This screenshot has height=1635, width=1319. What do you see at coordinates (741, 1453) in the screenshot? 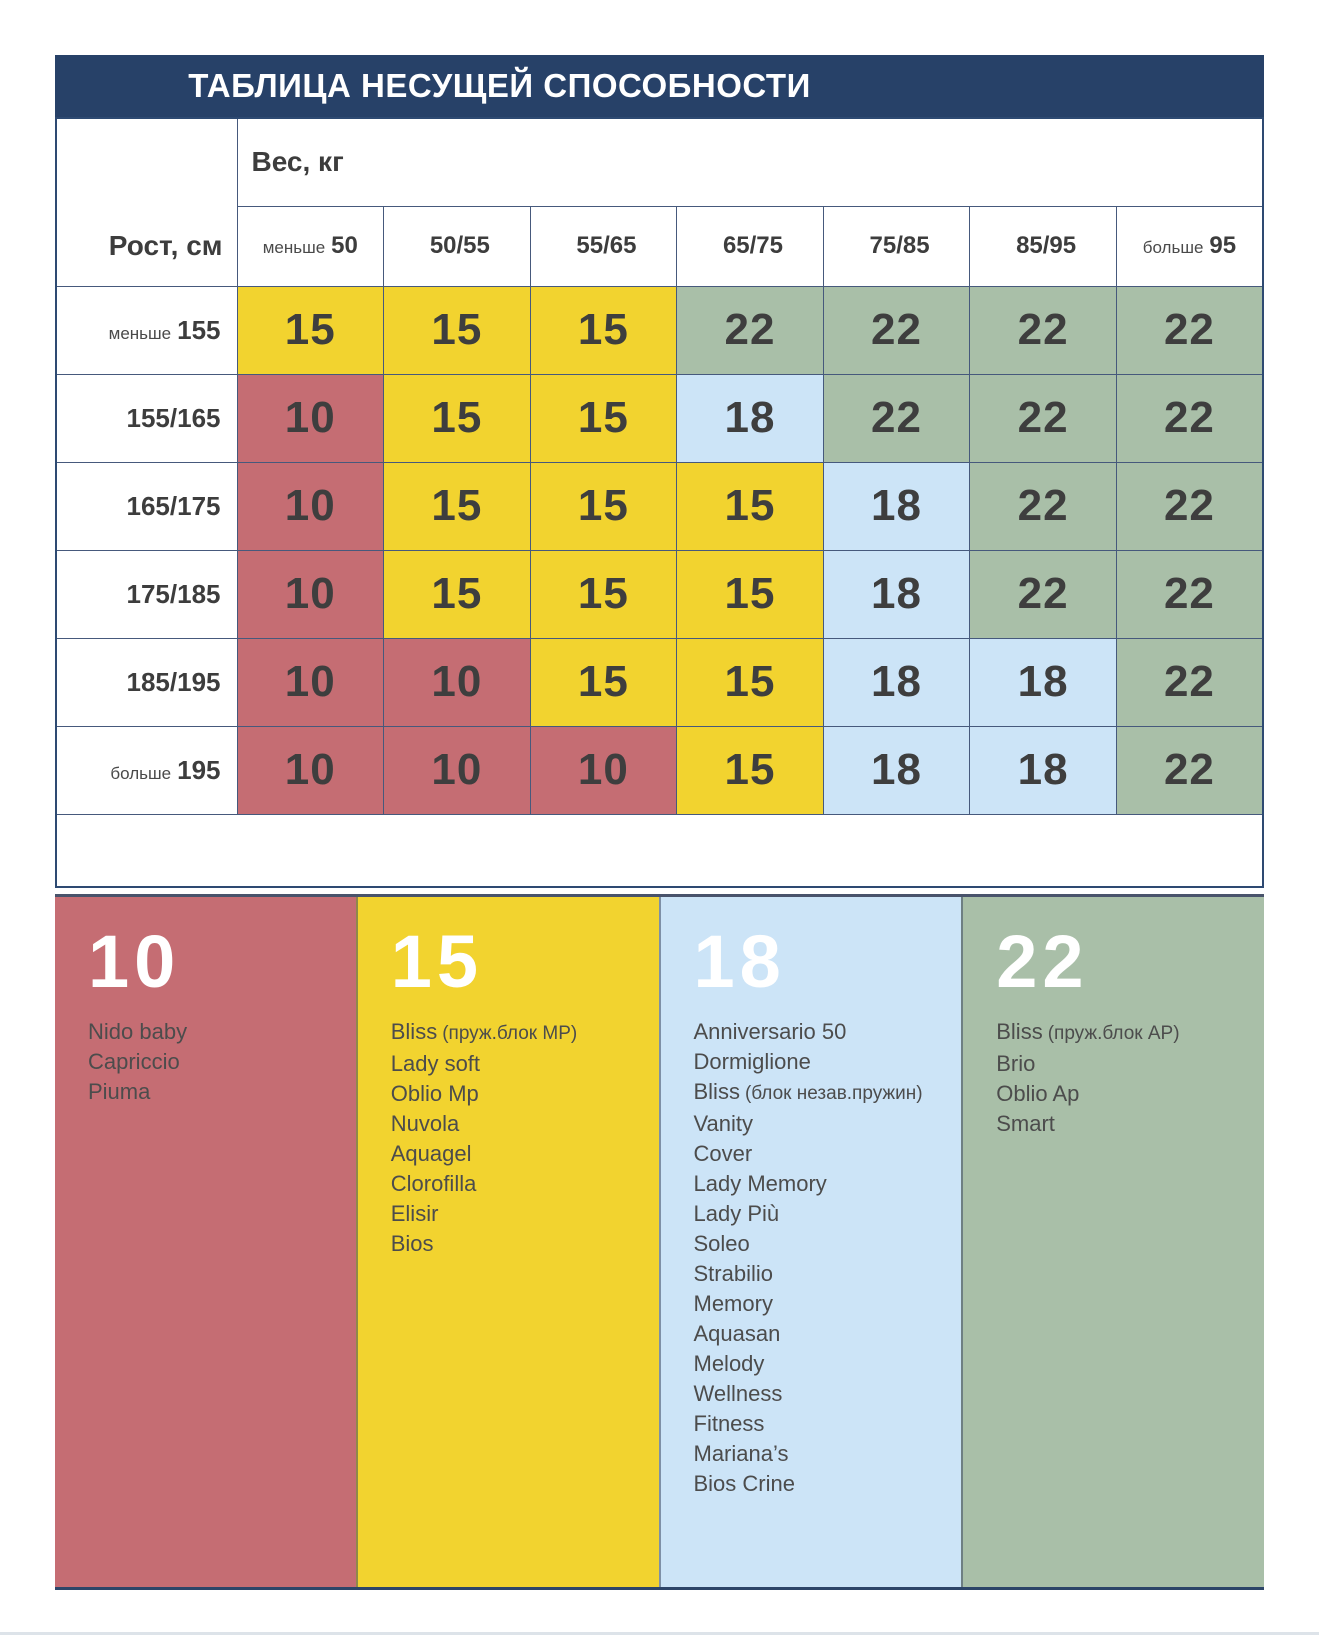
I see `product-item: Mariana’s` at bounding box center [741, 1453].